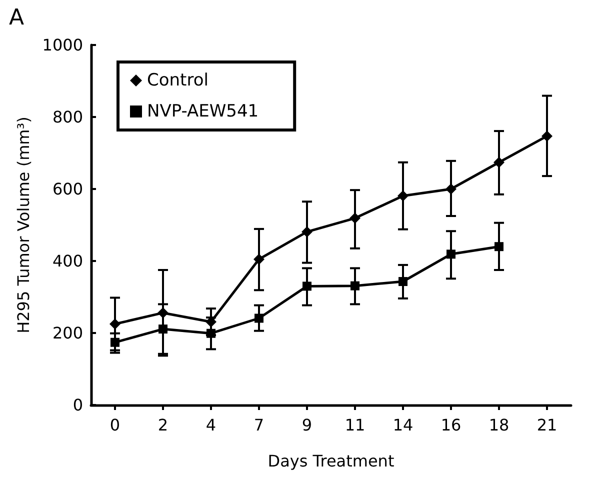  What do you see at coordinates (16, 18) in the screenshot?
I see `chart-title: A` at bounding box center [16, 18].